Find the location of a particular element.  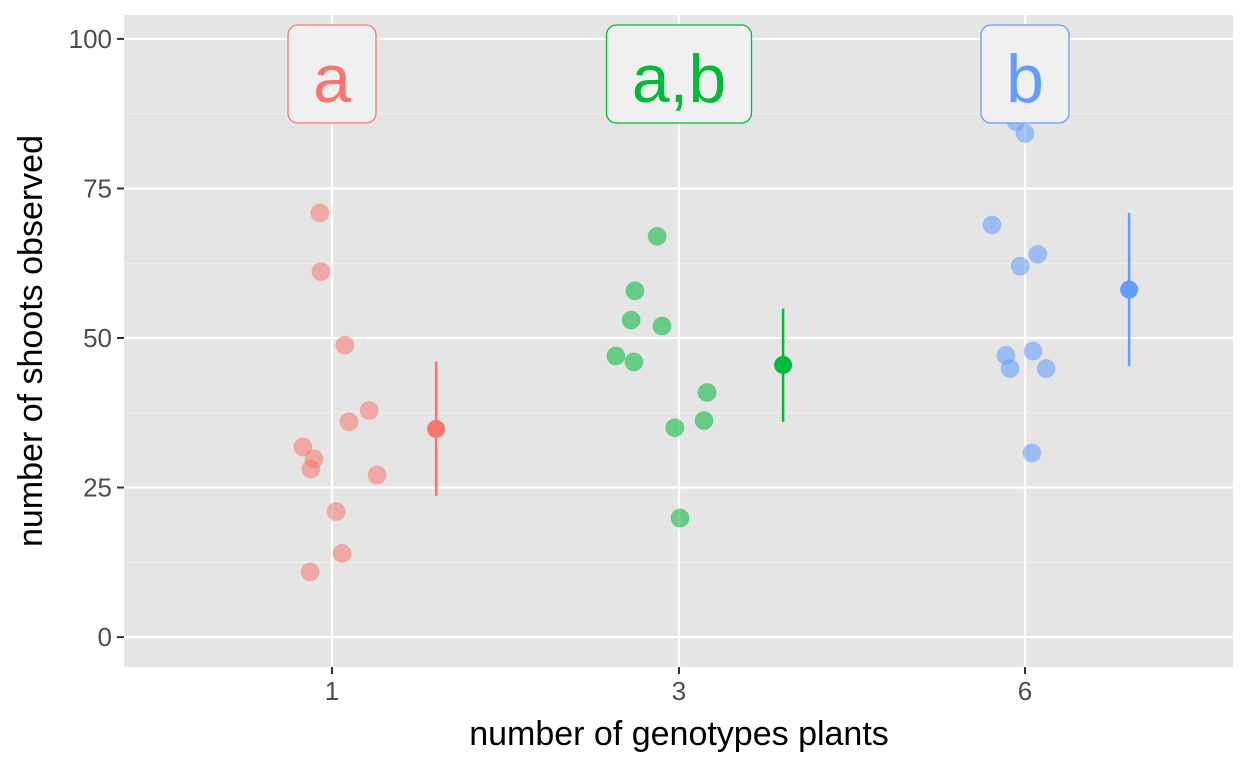

y-tick-label: 100 is located at coordinates (90, 39).